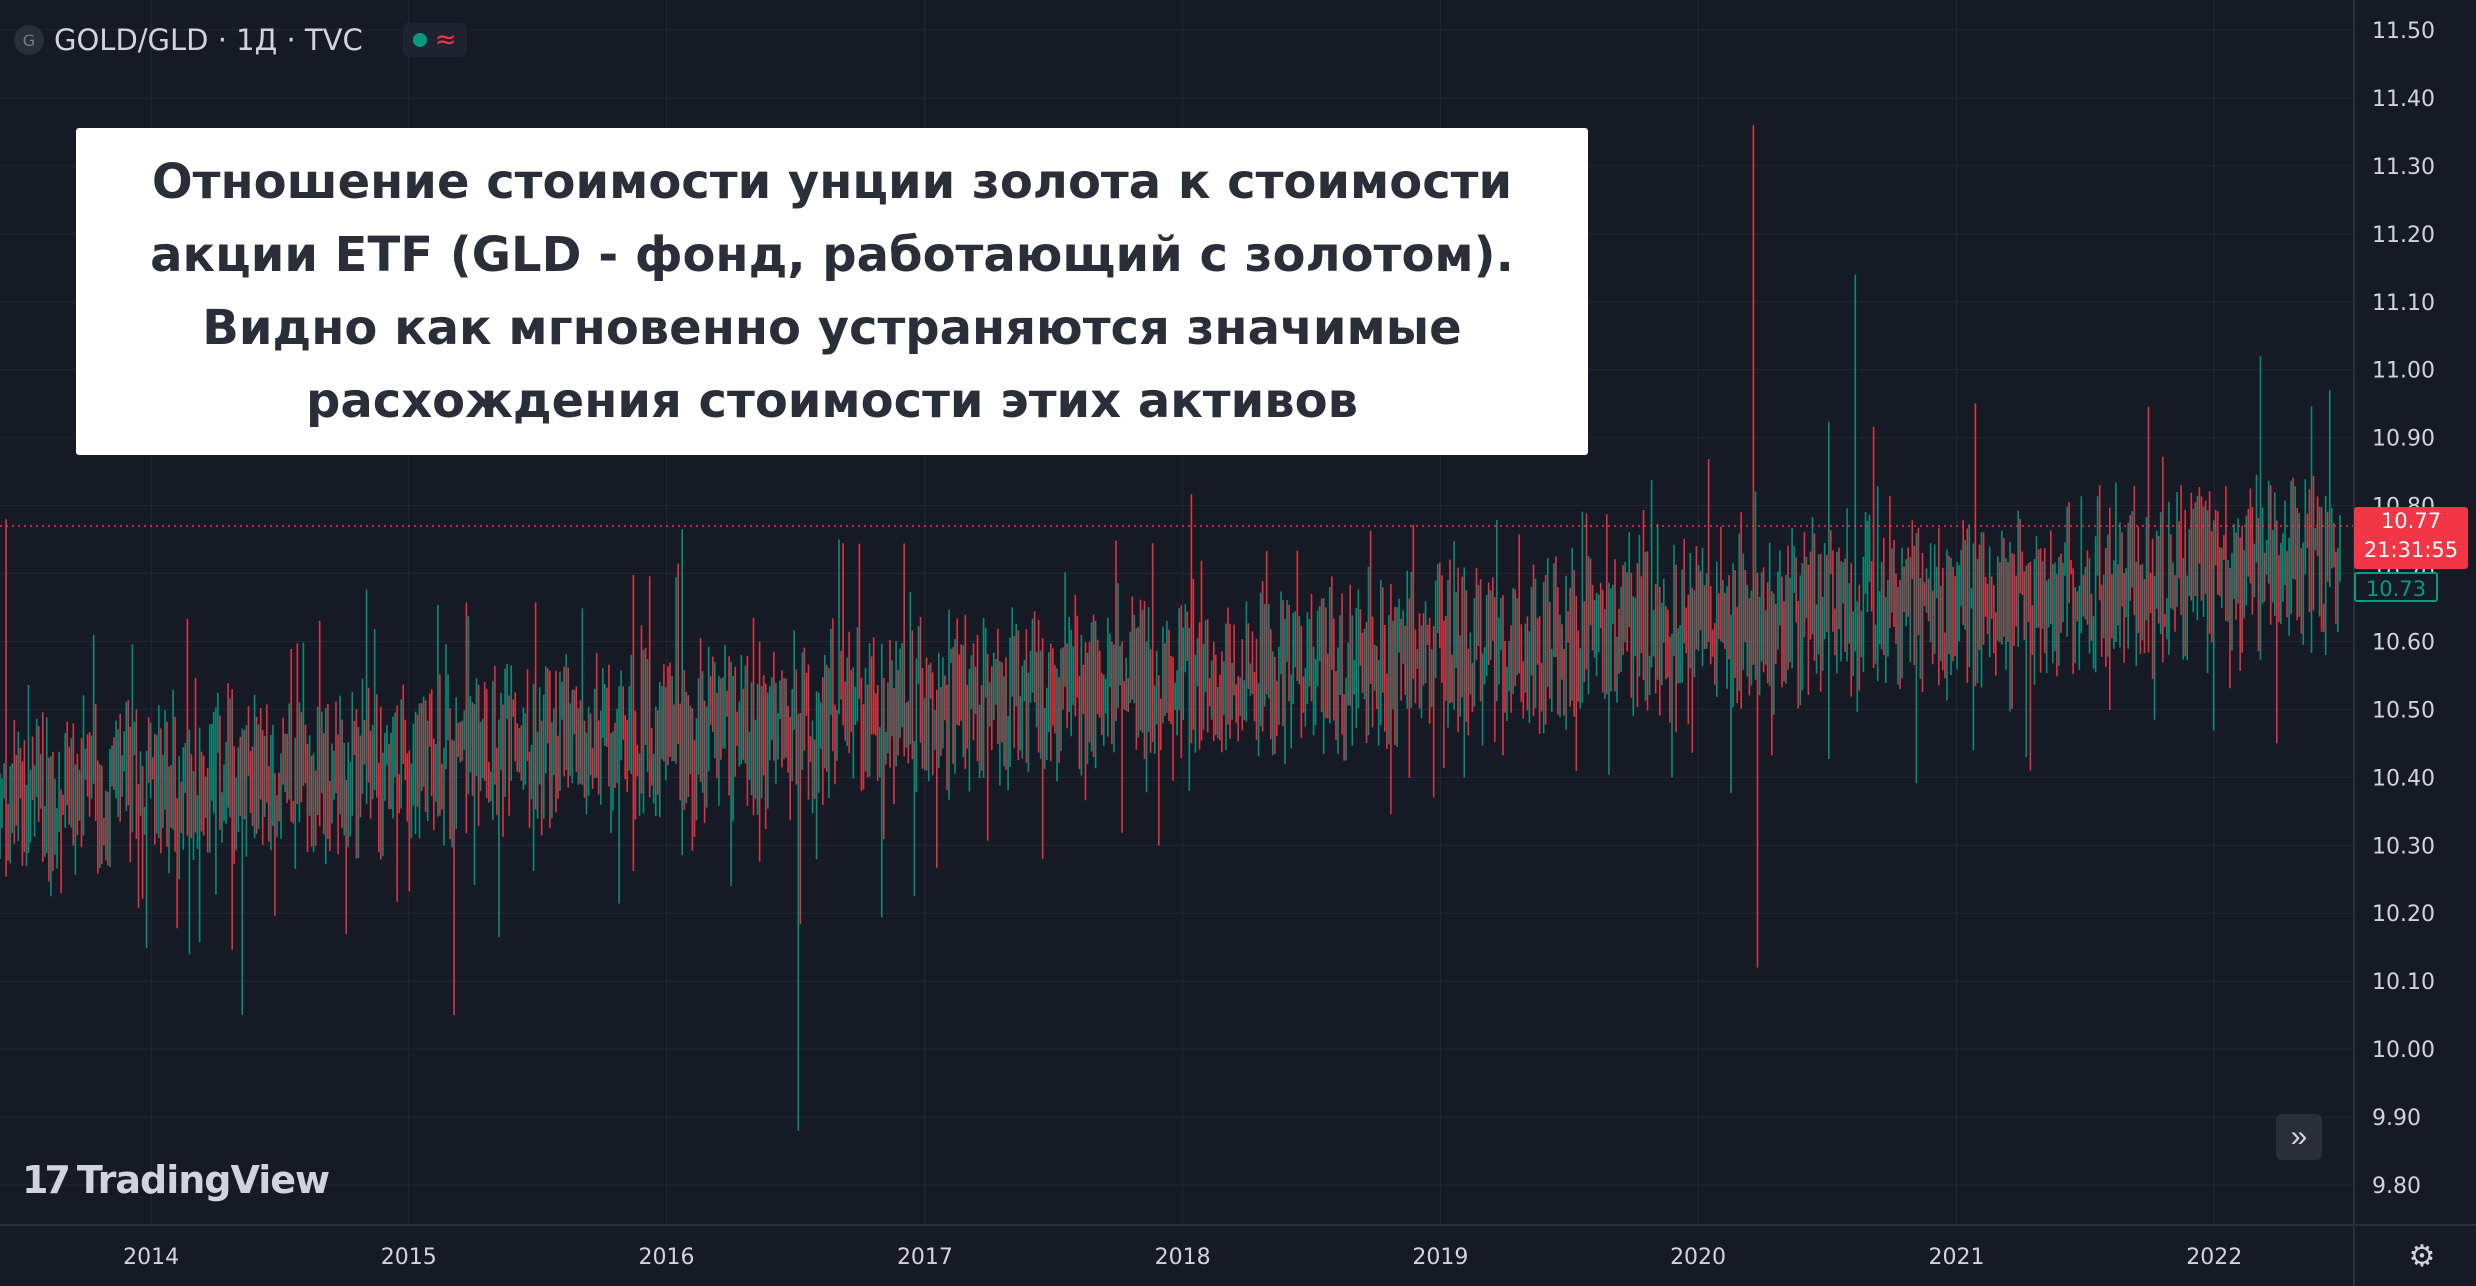 The height and width of the screenshot is (1286, 2476). Describe the element at coordinates (1440, 1257) in the screenshot. I see `time-tick-label: 2019` at that location.